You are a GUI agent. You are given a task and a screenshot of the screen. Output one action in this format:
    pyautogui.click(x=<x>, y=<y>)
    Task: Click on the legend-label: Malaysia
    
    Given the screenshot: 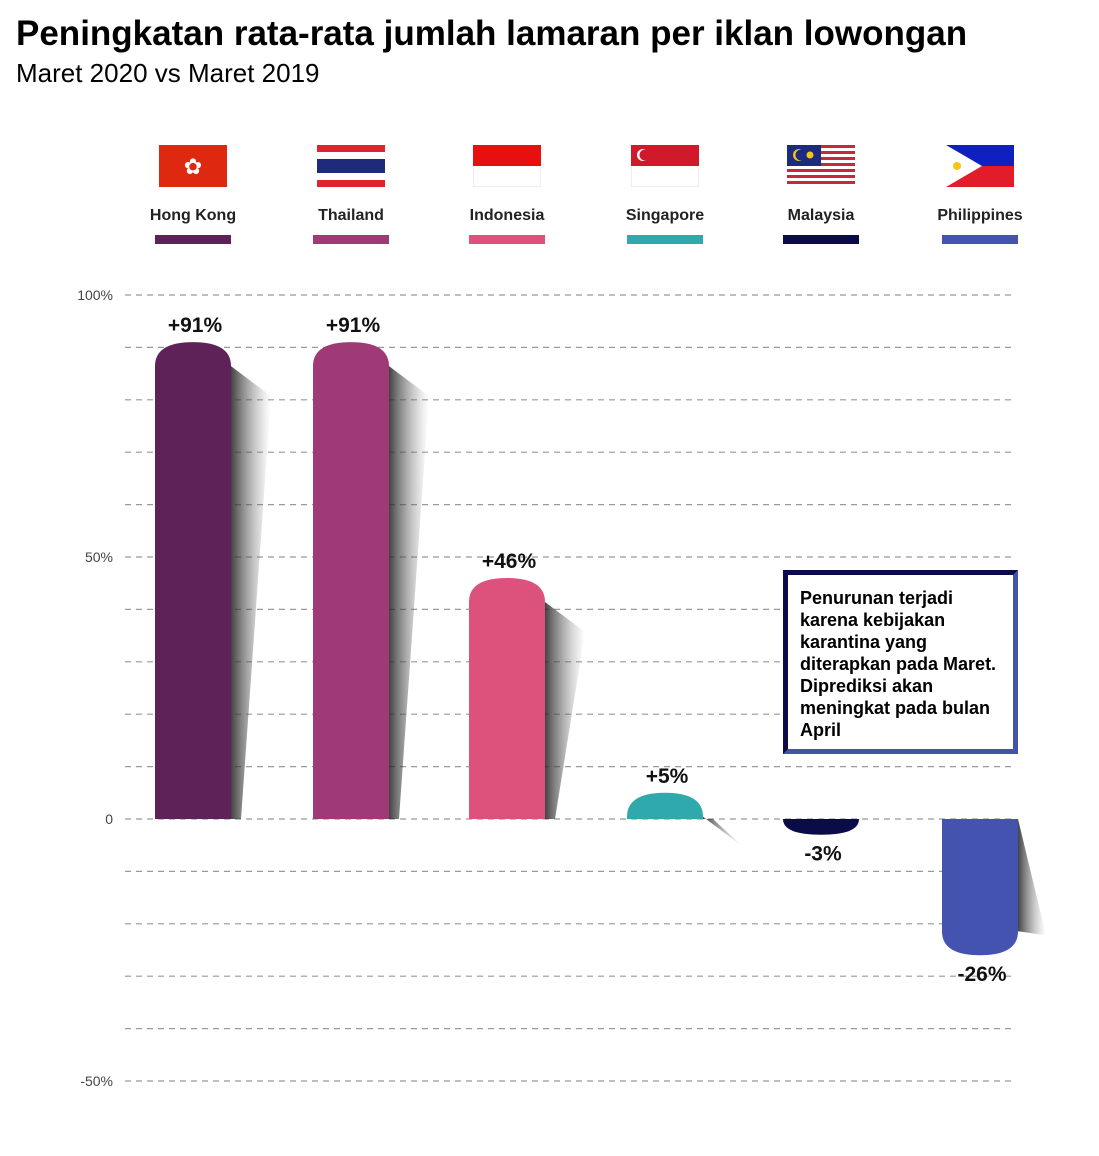 What is the action you would take?
    pyautogui.click(x=821, y=215)
    